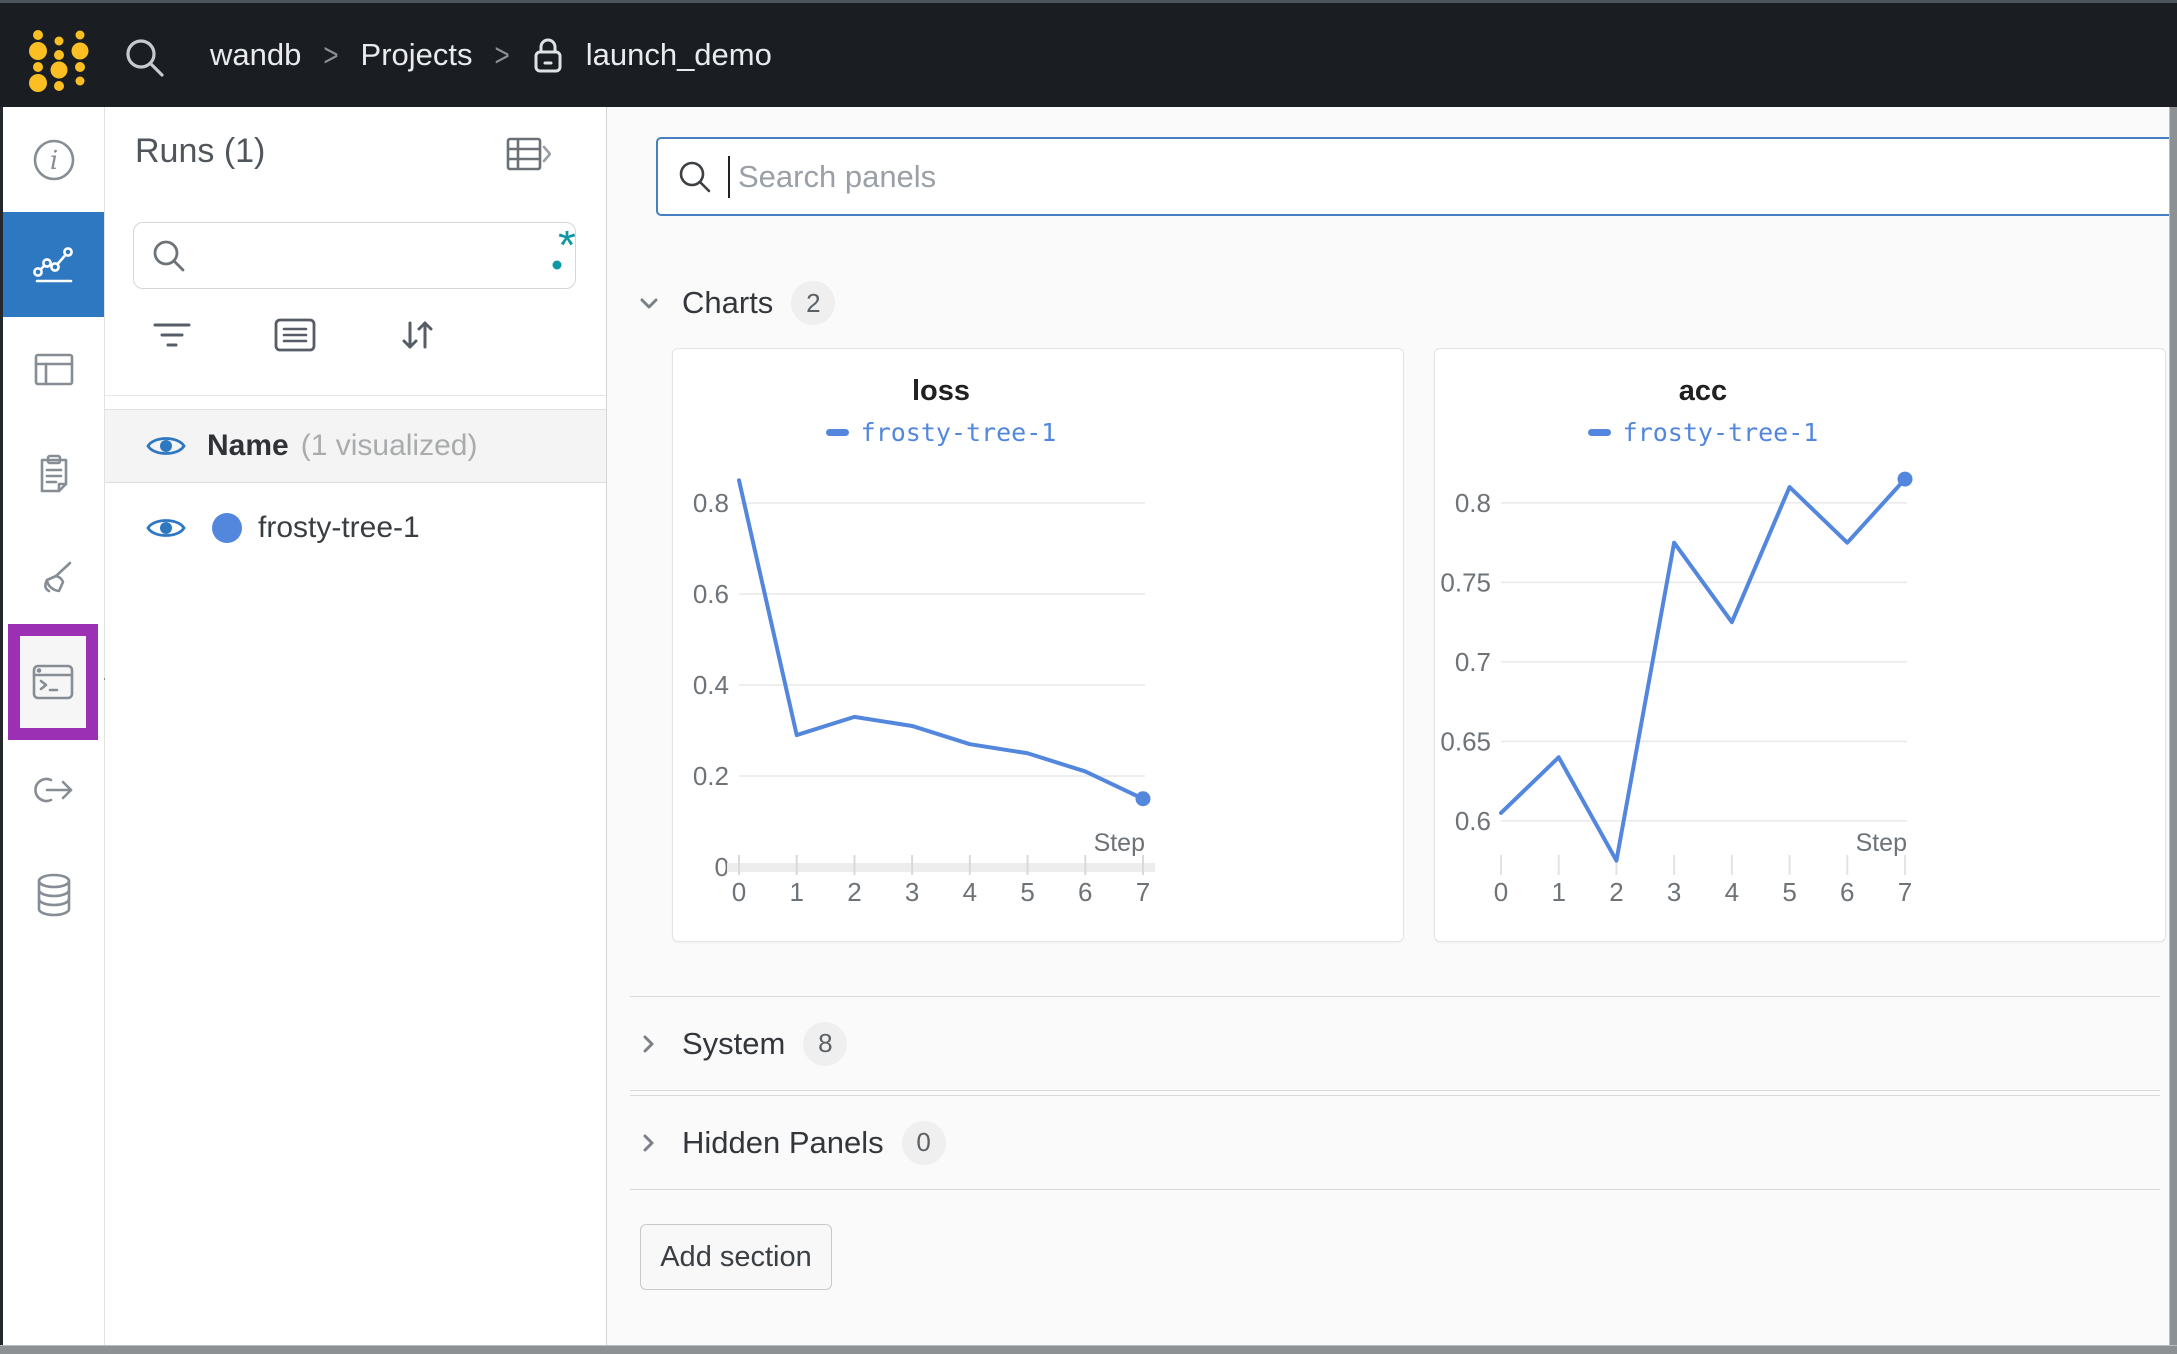 This screenshot has width=2177, height=1354. I want to click on sort-icon, so click(417, 335).